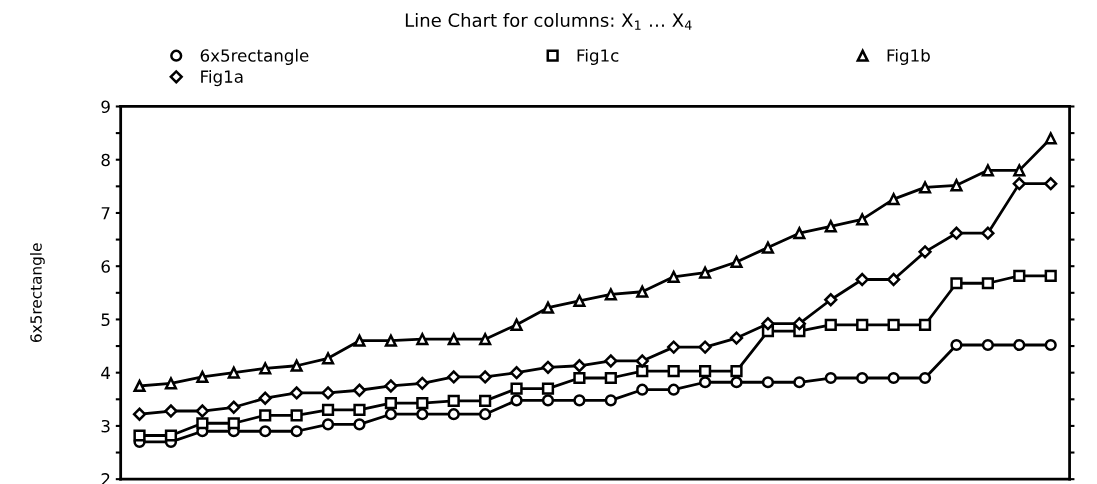  What do you see at coordinates (105, 266) in the screenshot?
I see `y-tick-label: 6` at bounding box center [105, 266].